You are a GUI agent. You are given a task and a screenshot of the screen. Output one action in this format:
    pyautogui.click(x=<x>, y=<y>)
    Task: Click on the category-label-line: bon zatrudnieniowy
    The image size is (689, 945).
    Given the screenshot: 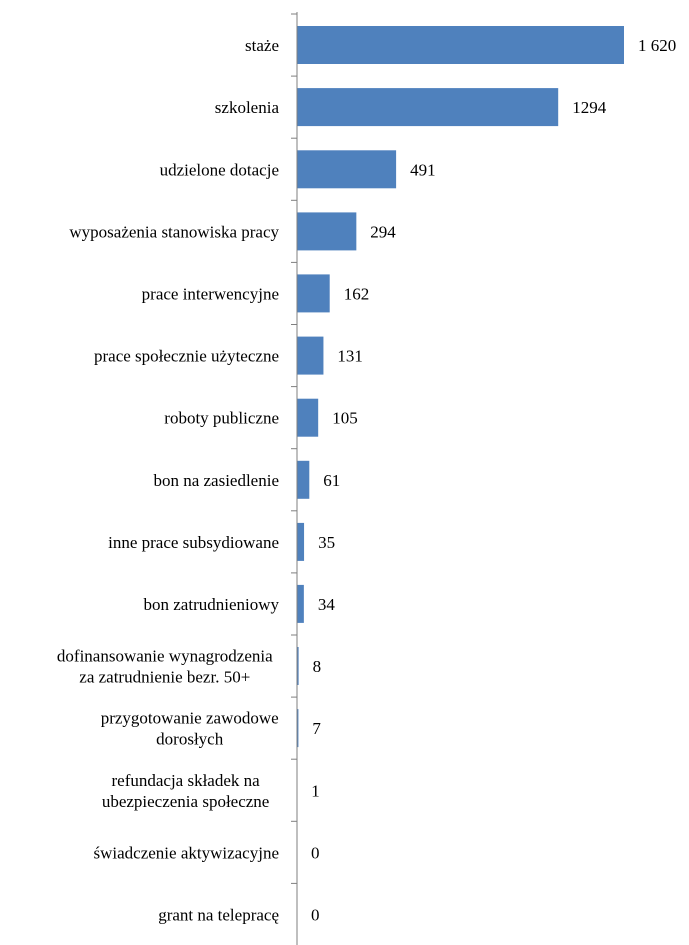 What is the action you would take?
    pyautogui.click(x=212, y=604)
    